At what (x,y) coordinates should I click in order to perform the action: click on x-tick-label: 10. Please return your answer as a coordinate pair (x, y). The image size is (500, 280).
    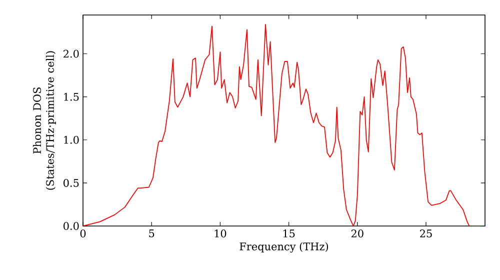
    Looking at the image, I should click on (220, 234).